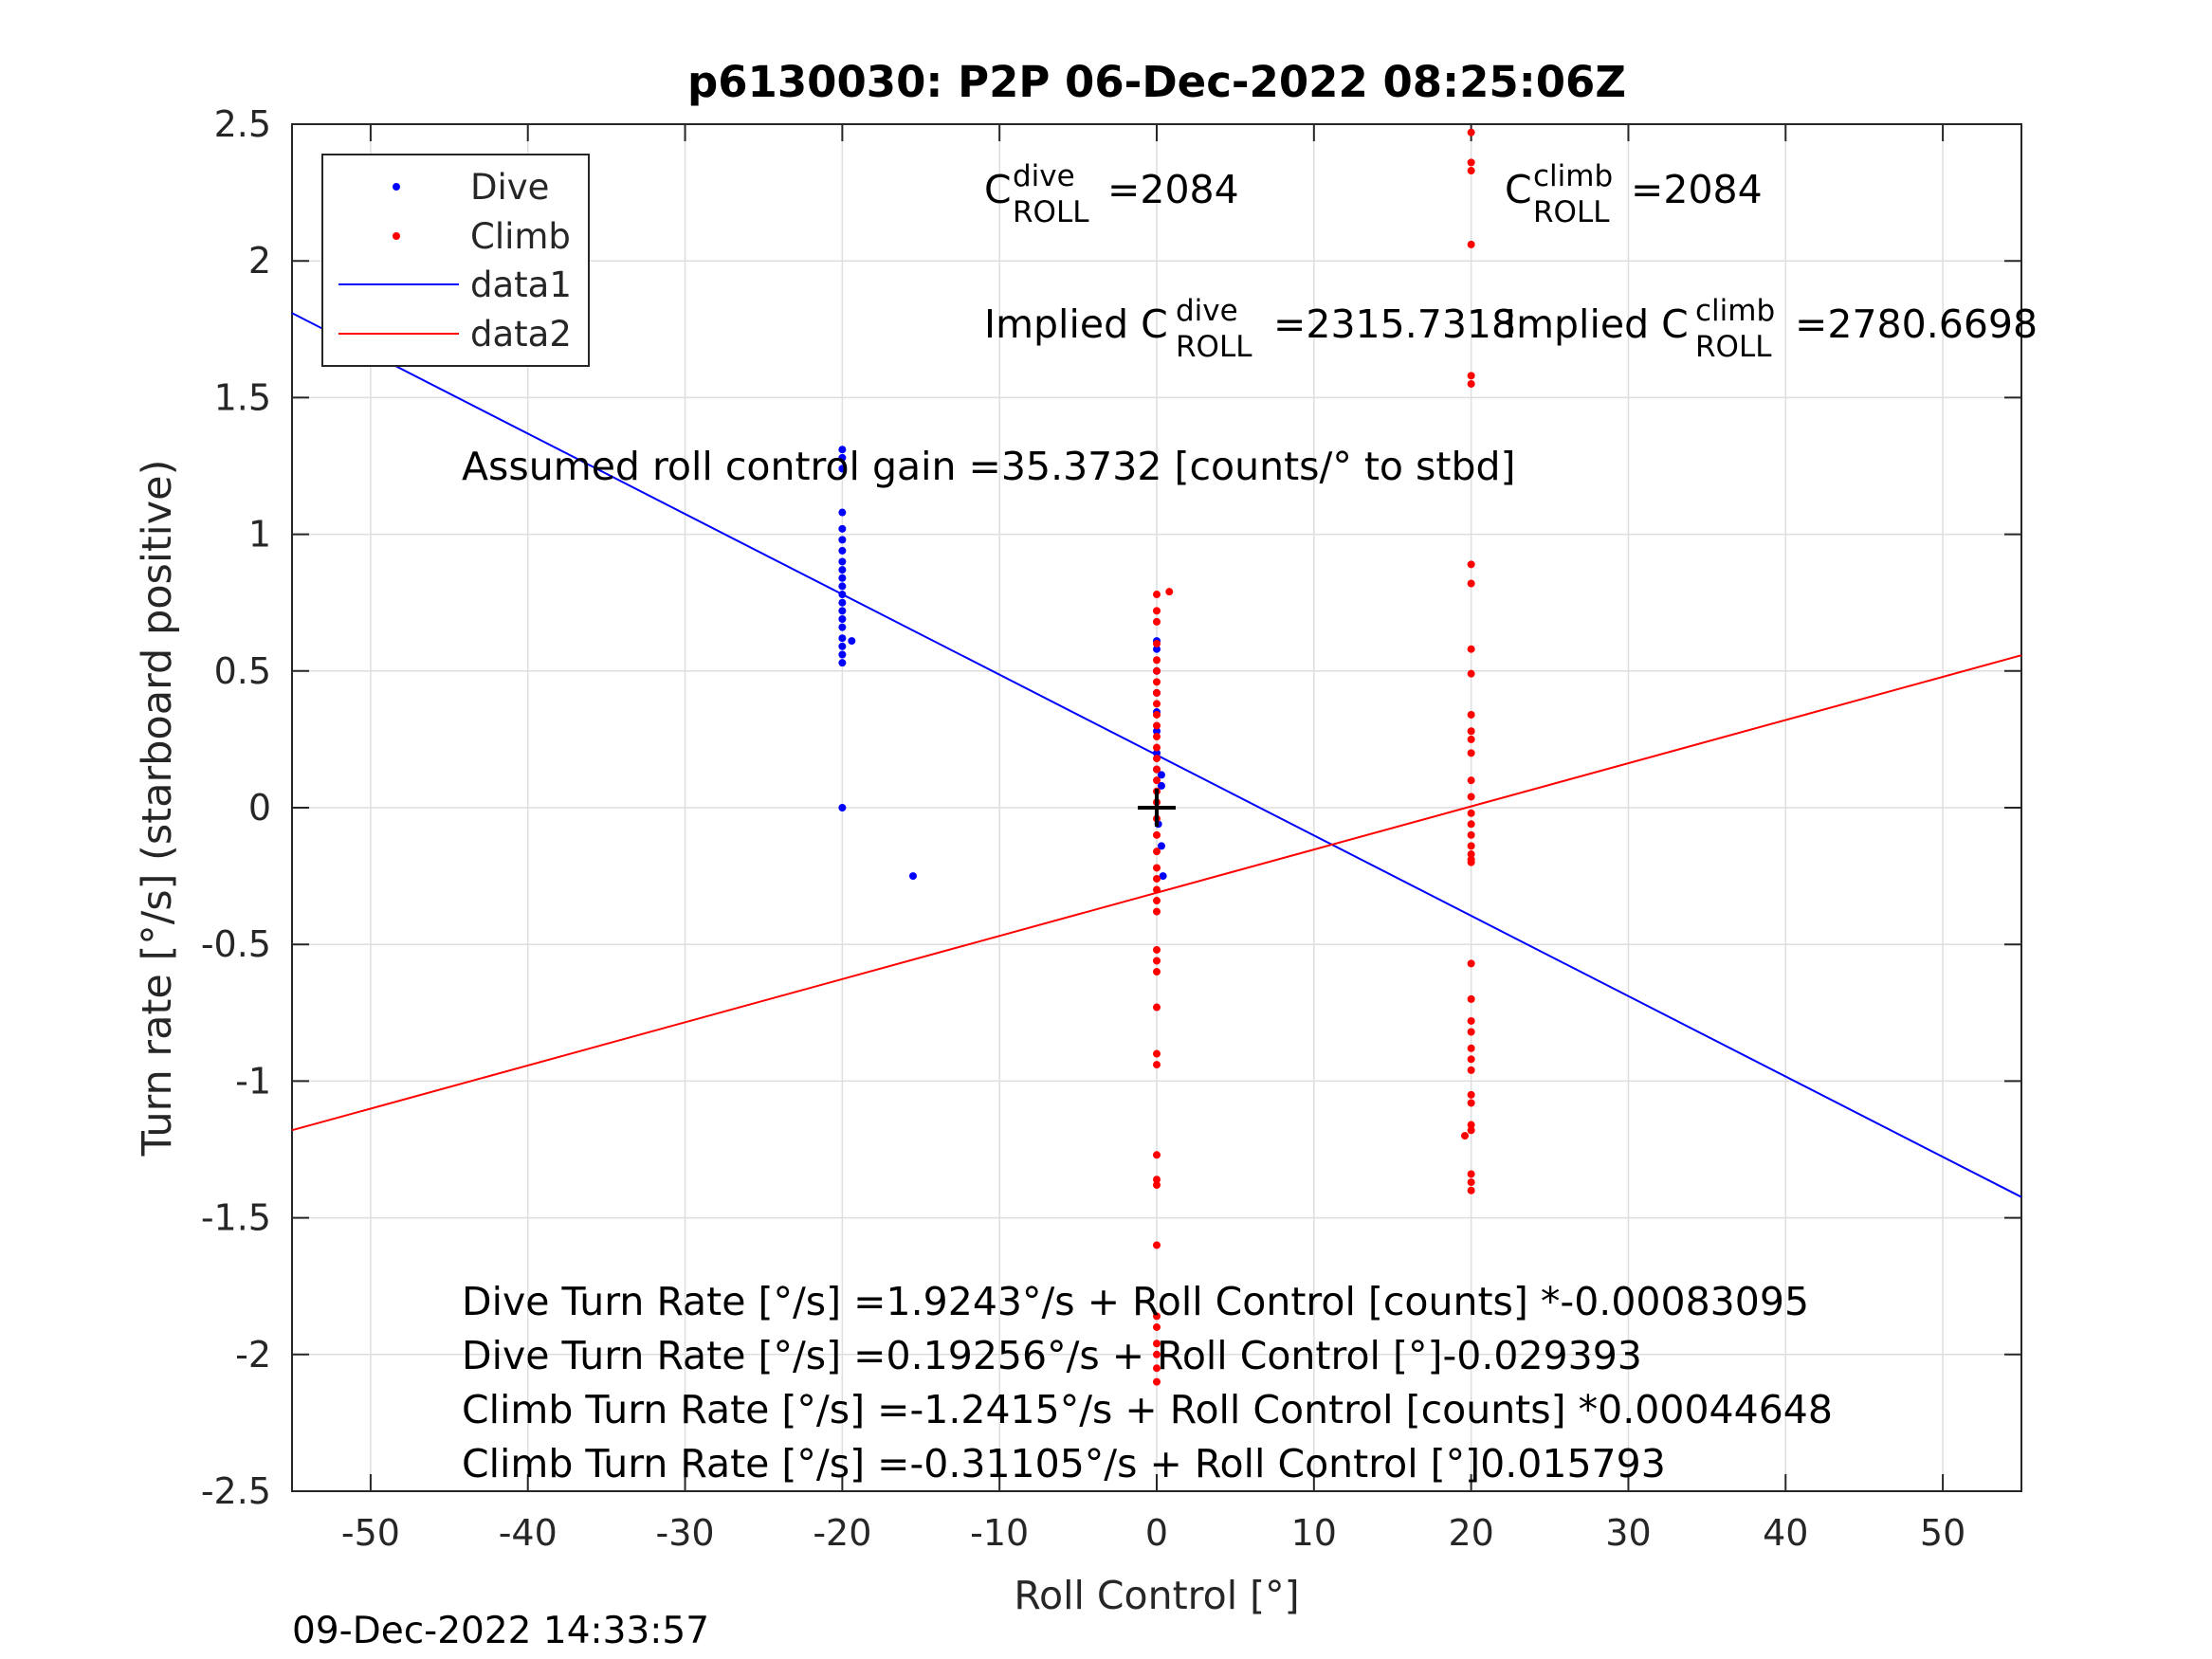  I want to click on c-climb-superscript: climb, so click(1573, 176).